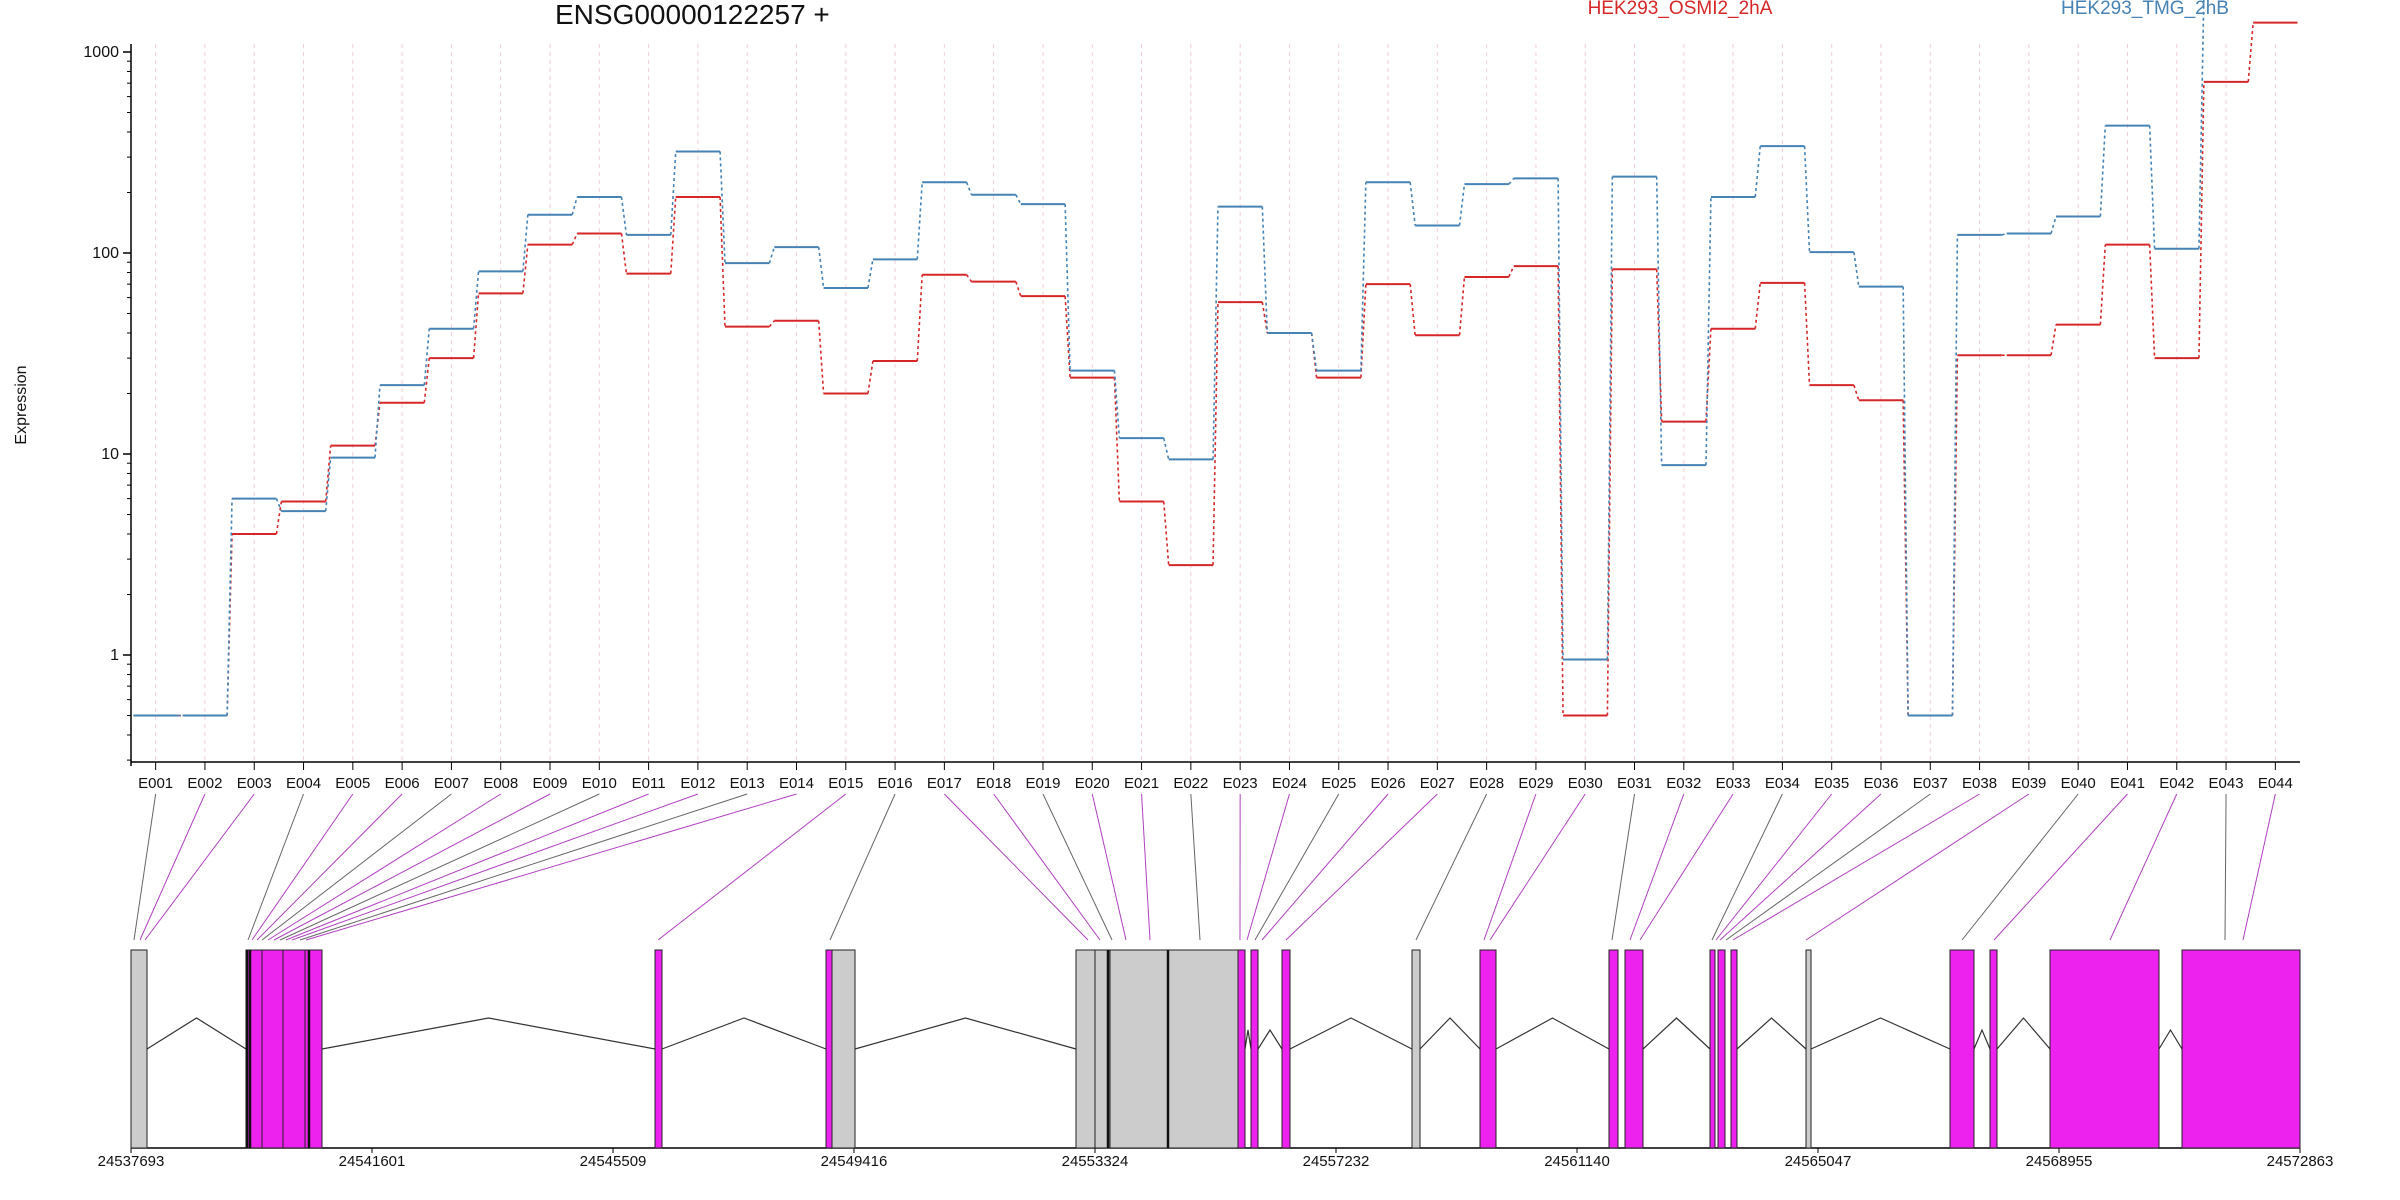  What do you see at coordinates (1908, 9) in the screenshot?
I see `legend: HEK293_OSMI2_2hA HEK293_TMG_2hB` at bounding box center [1908, 9].